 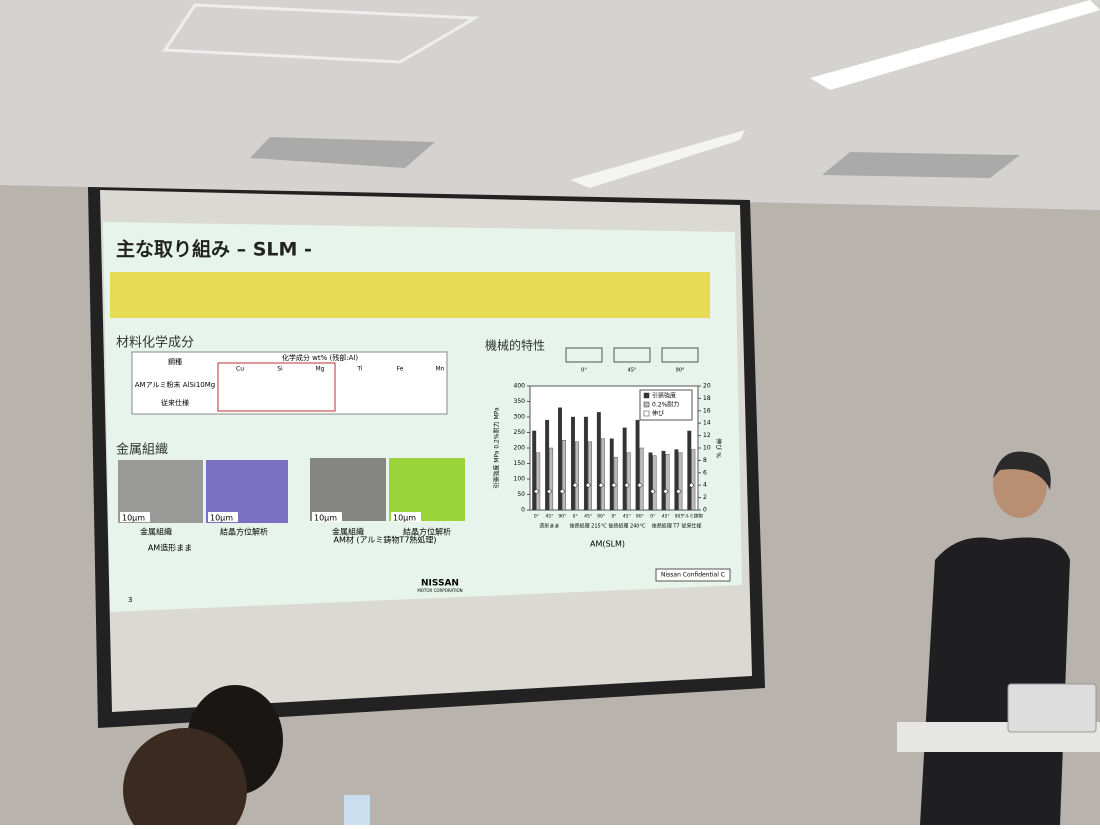 I want to click on y2-tick-label: 10, so click(x=707, y=448).